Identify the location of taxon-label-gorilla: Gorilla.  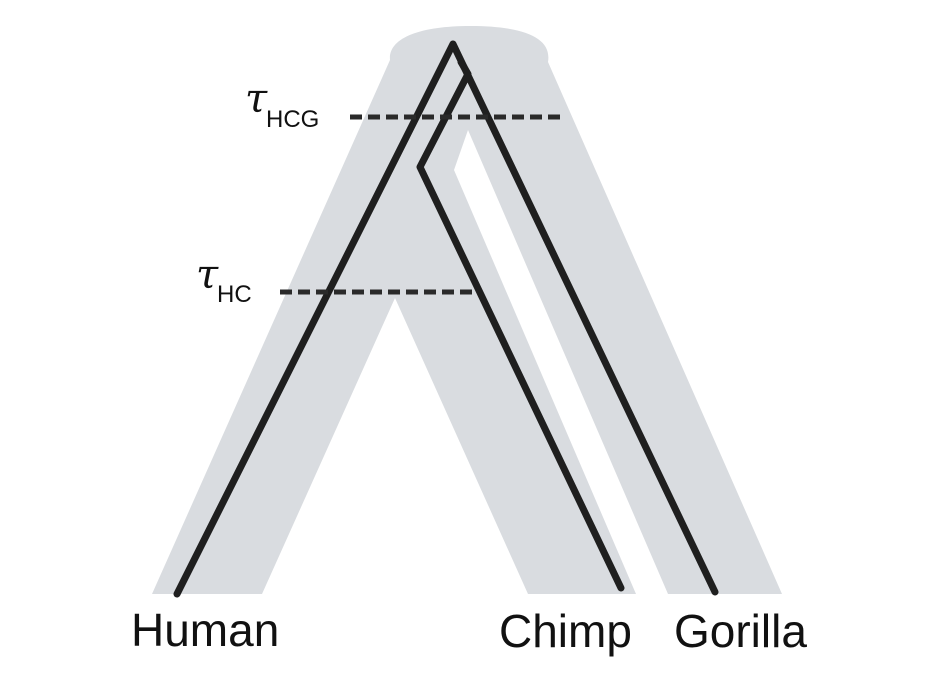
(740, 631).